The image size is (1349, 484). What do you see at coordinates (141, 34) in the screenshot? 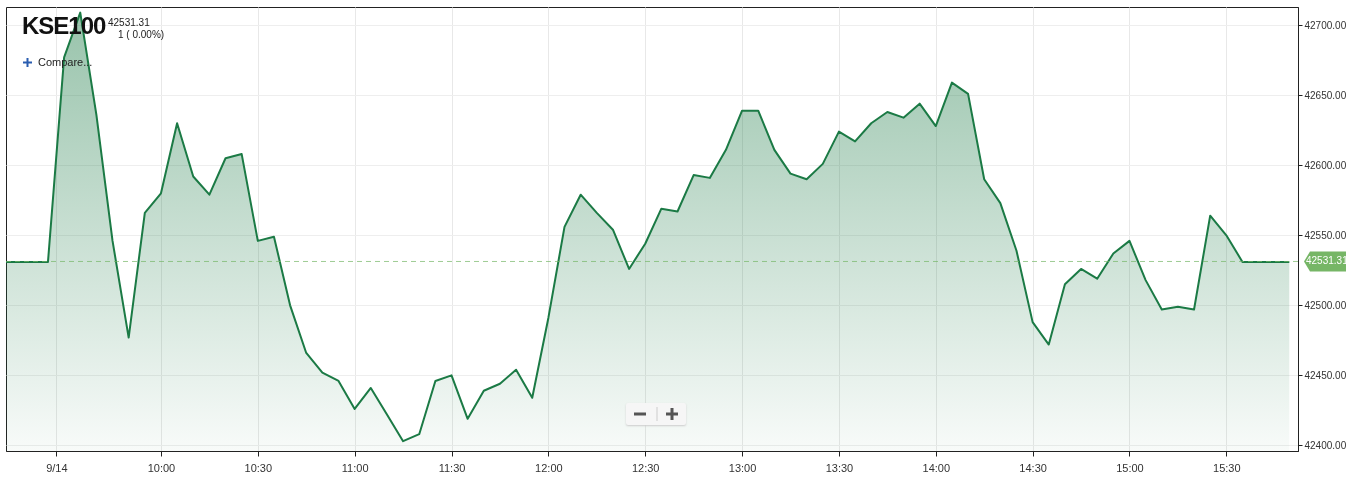
I see `annotation: 1 ( 0.00%)` at bounding box center [141, 34].